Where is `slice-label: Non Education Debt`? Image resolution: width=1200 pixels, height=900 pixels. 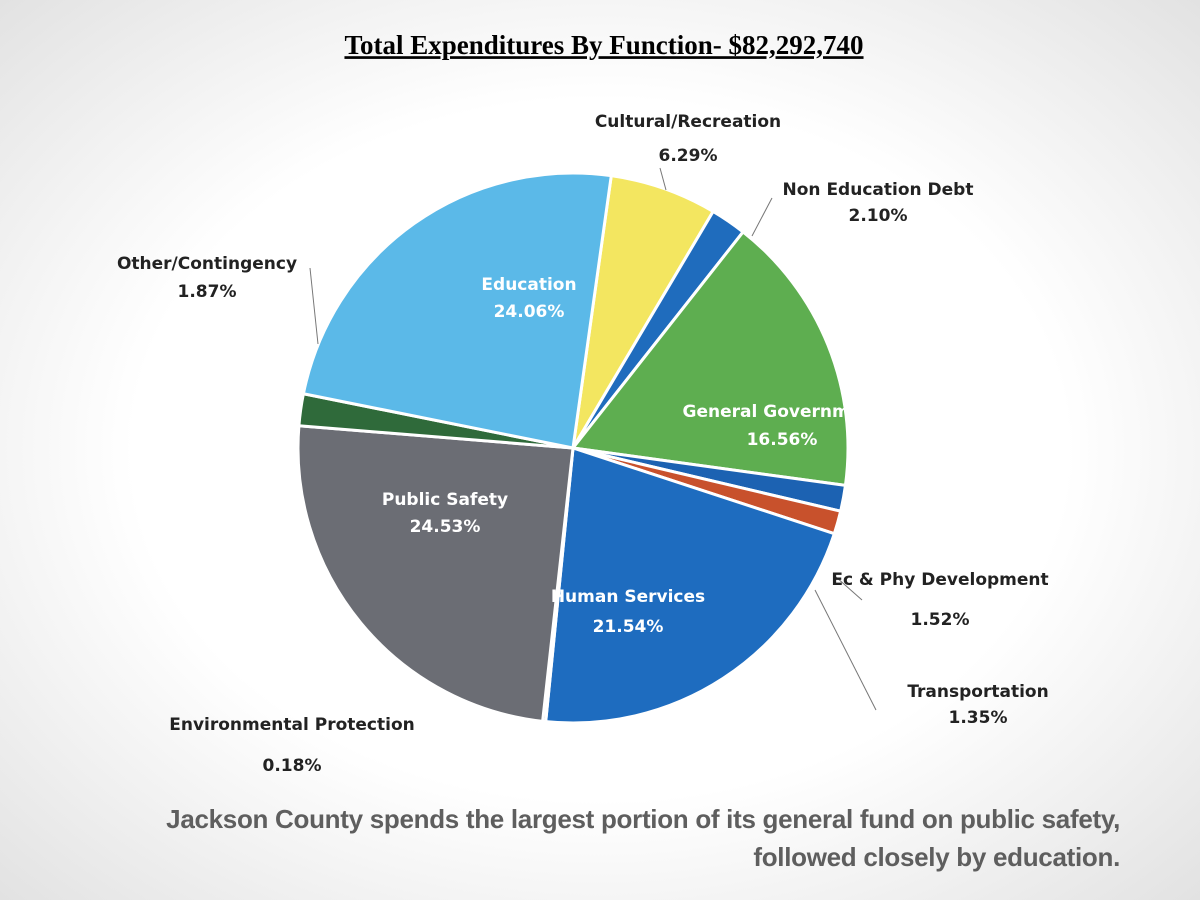 slice-label: Non Education Debt is located at coordinates (878, 190).